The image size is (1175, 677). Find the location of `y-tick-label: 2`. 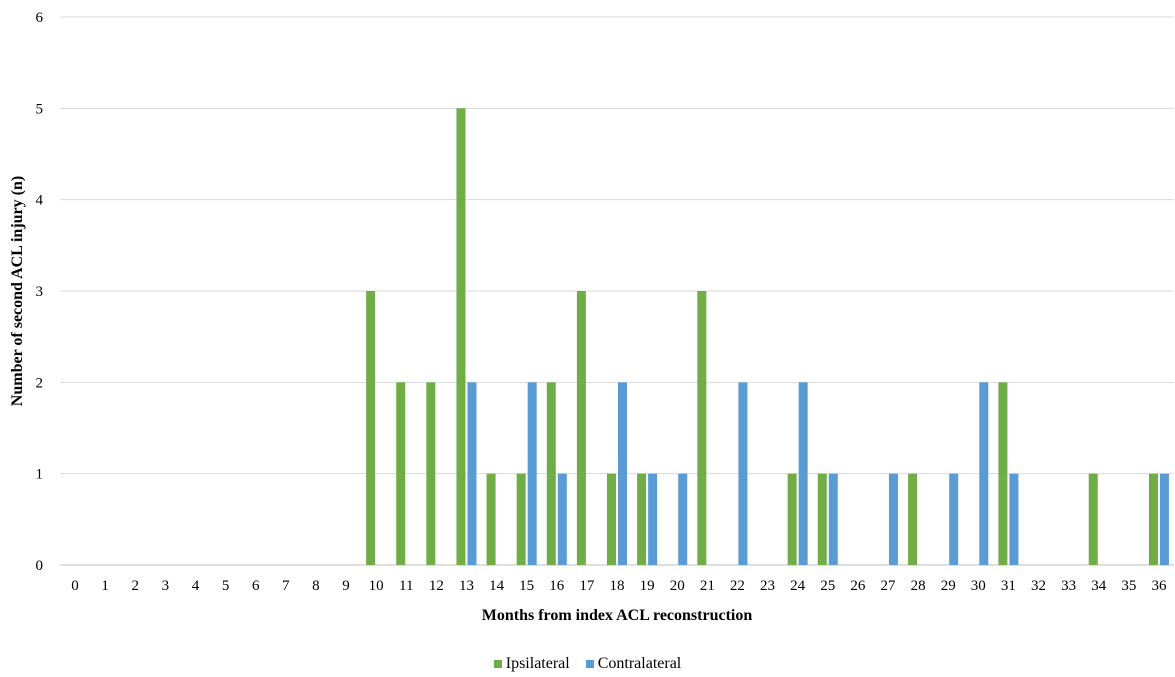

y-tick-label: 2 is located at coordinates (40, 383).